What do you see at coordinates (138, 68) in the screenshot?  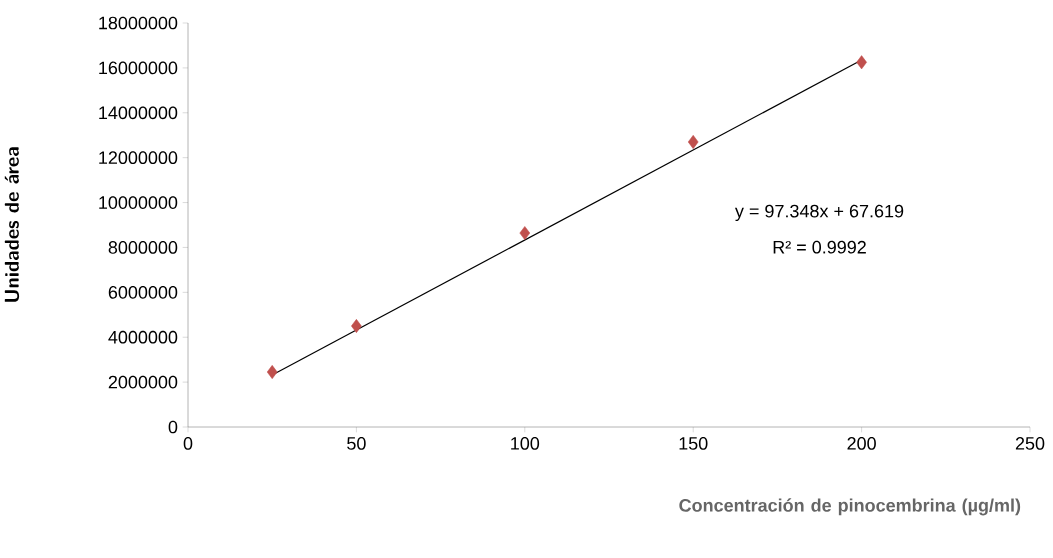 I see `y-tick-label: 16000000` at bounding box center [138, 68].